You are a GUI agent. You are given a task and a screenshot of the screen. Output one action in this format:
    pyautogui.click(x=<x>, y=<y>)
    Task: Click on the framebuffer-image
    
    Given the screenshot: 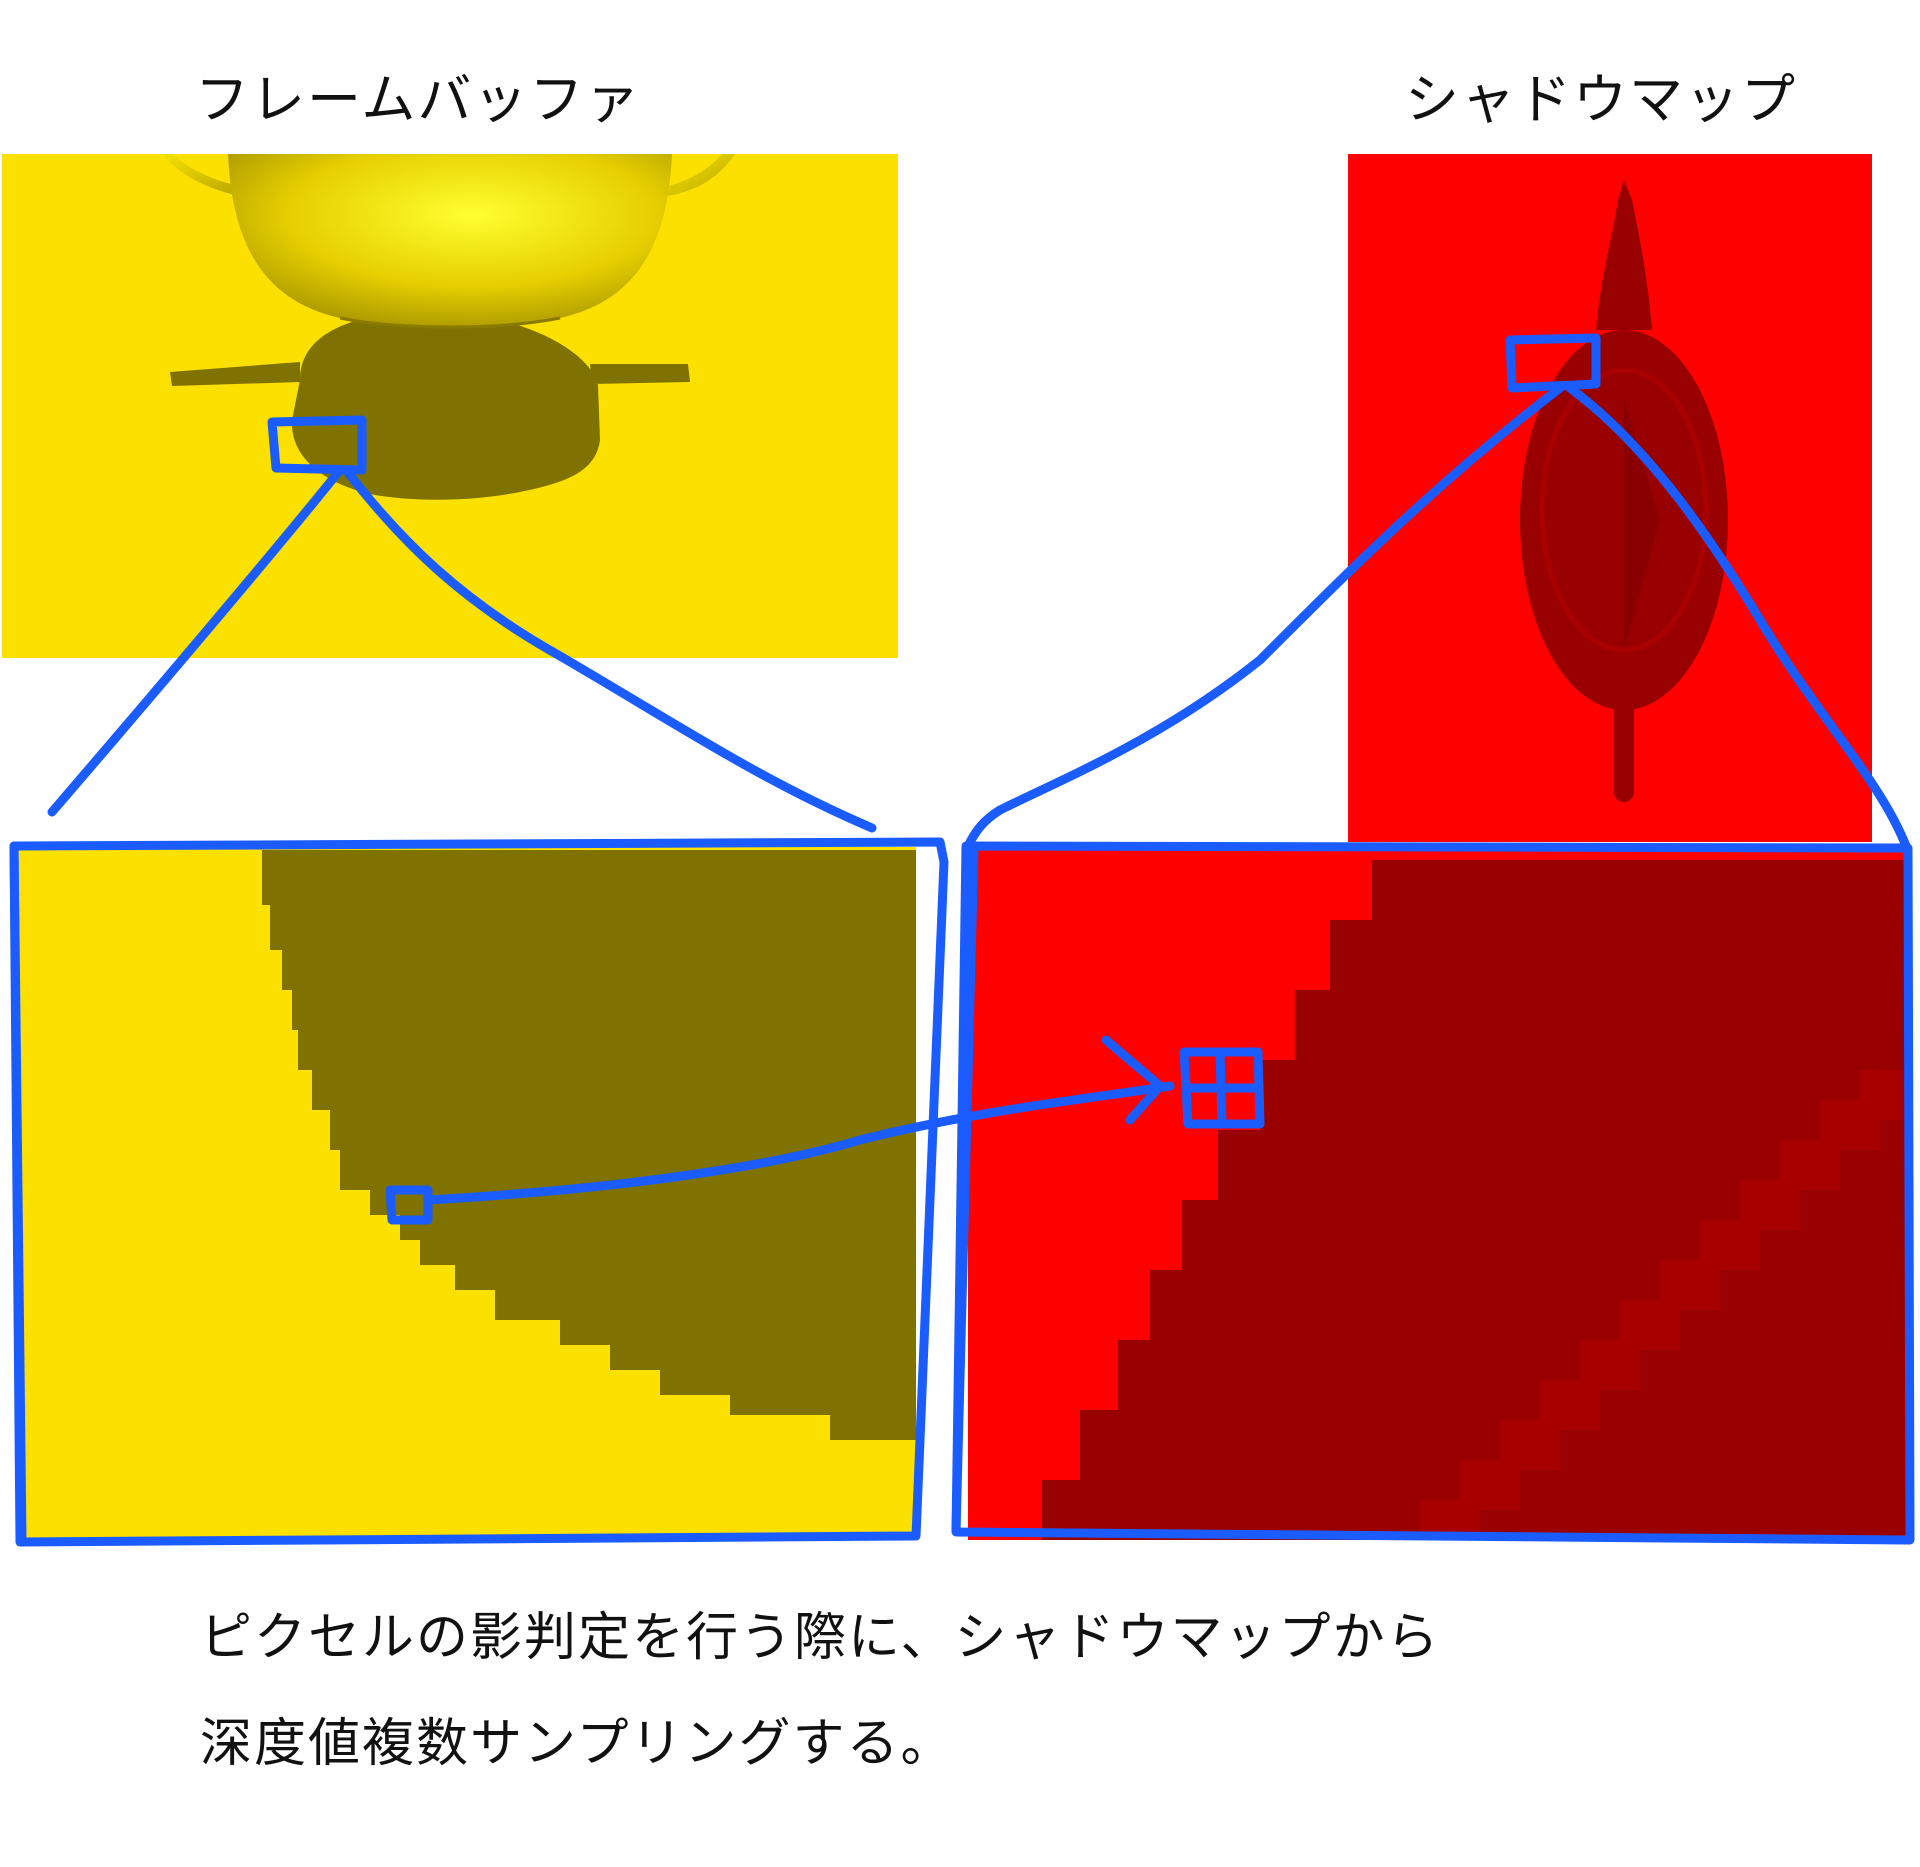 What is the action you would take?
    pyautogui.click(x=450, y=406)
    